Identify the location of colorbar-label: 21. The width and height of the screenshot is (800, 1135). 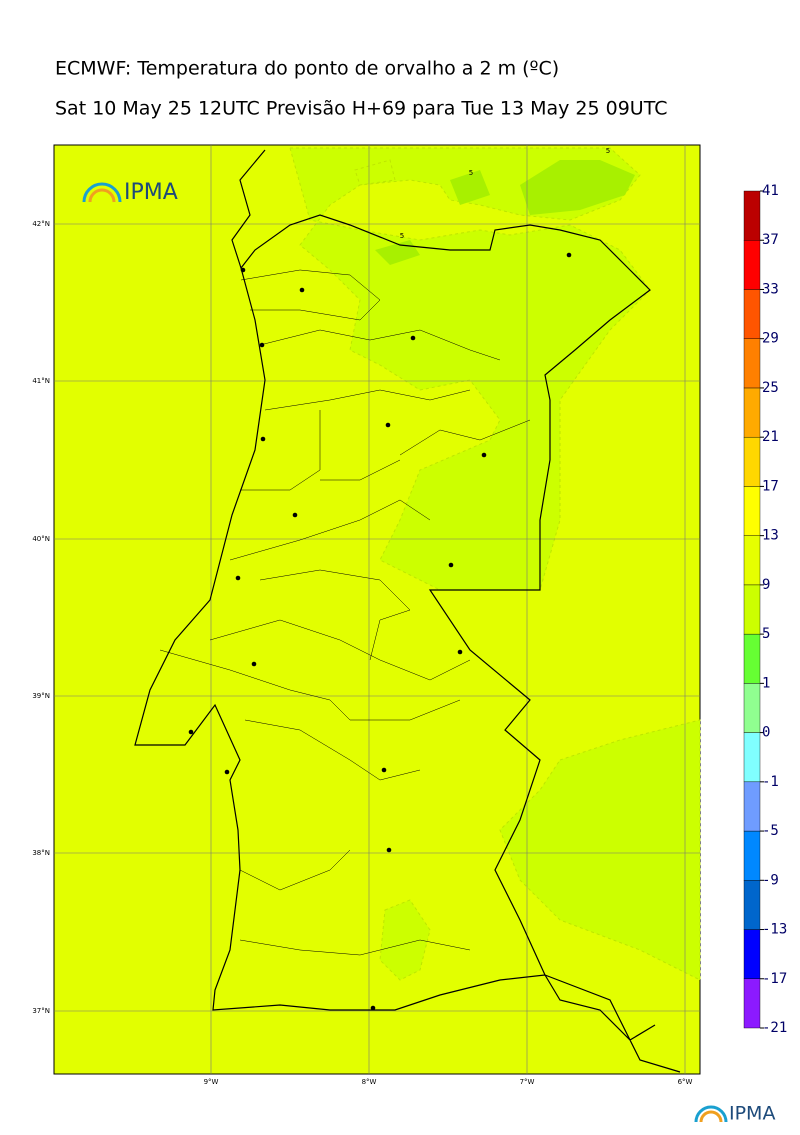
(770, 437).